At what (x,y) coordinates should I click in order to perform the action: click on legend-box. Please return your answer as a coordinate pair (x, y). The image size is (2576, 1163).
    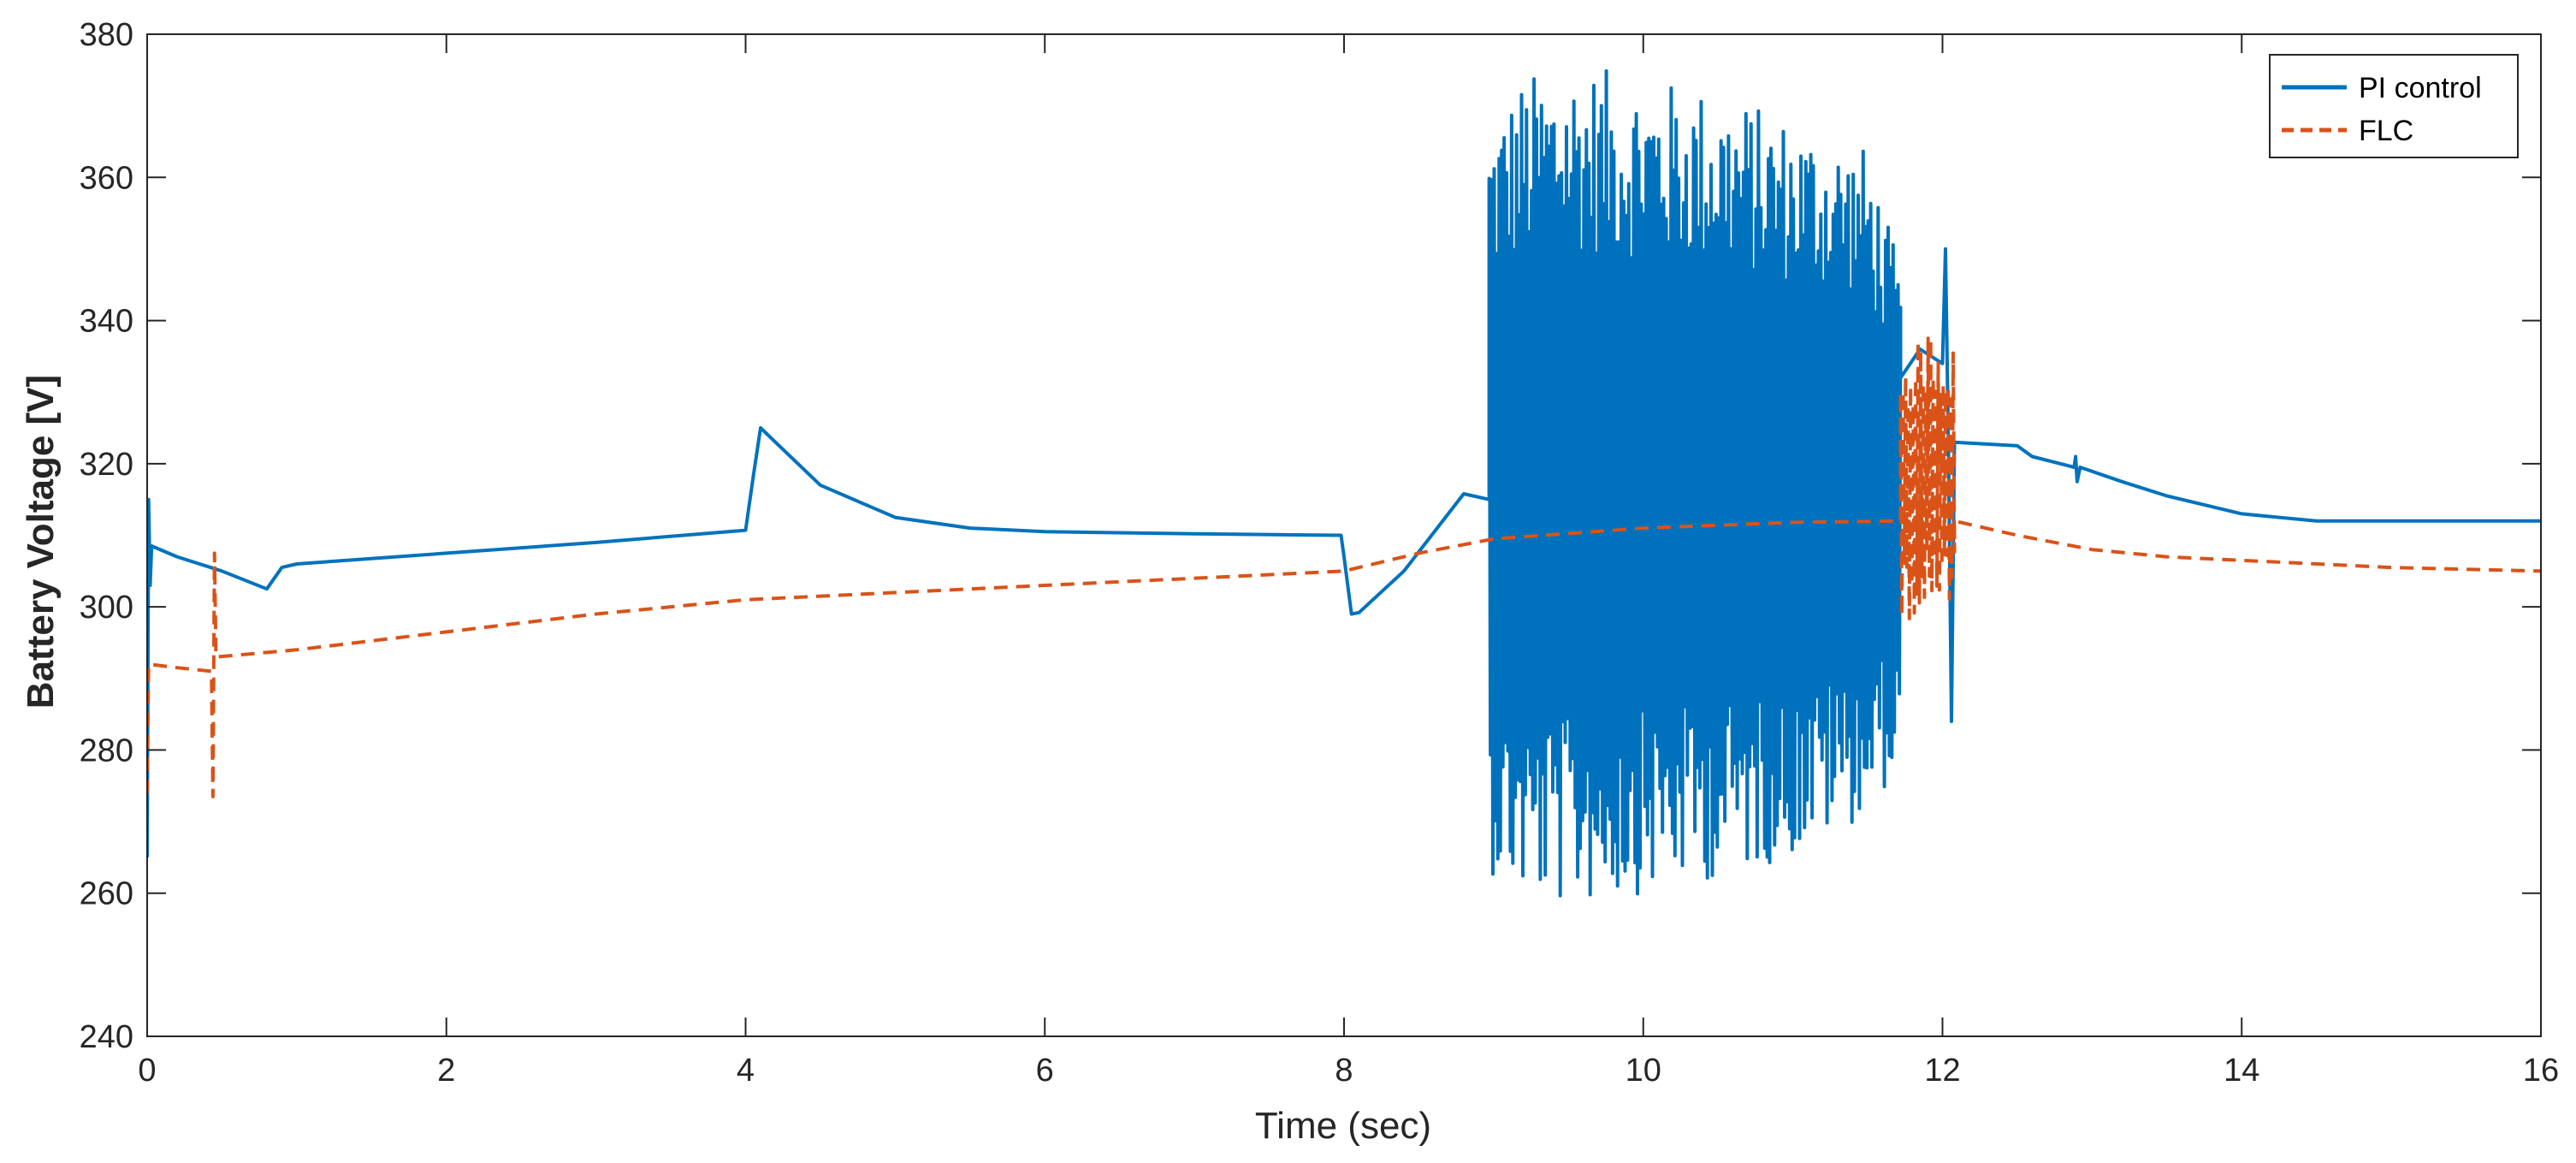
    Looking at the image, I should click on (2394, 106).